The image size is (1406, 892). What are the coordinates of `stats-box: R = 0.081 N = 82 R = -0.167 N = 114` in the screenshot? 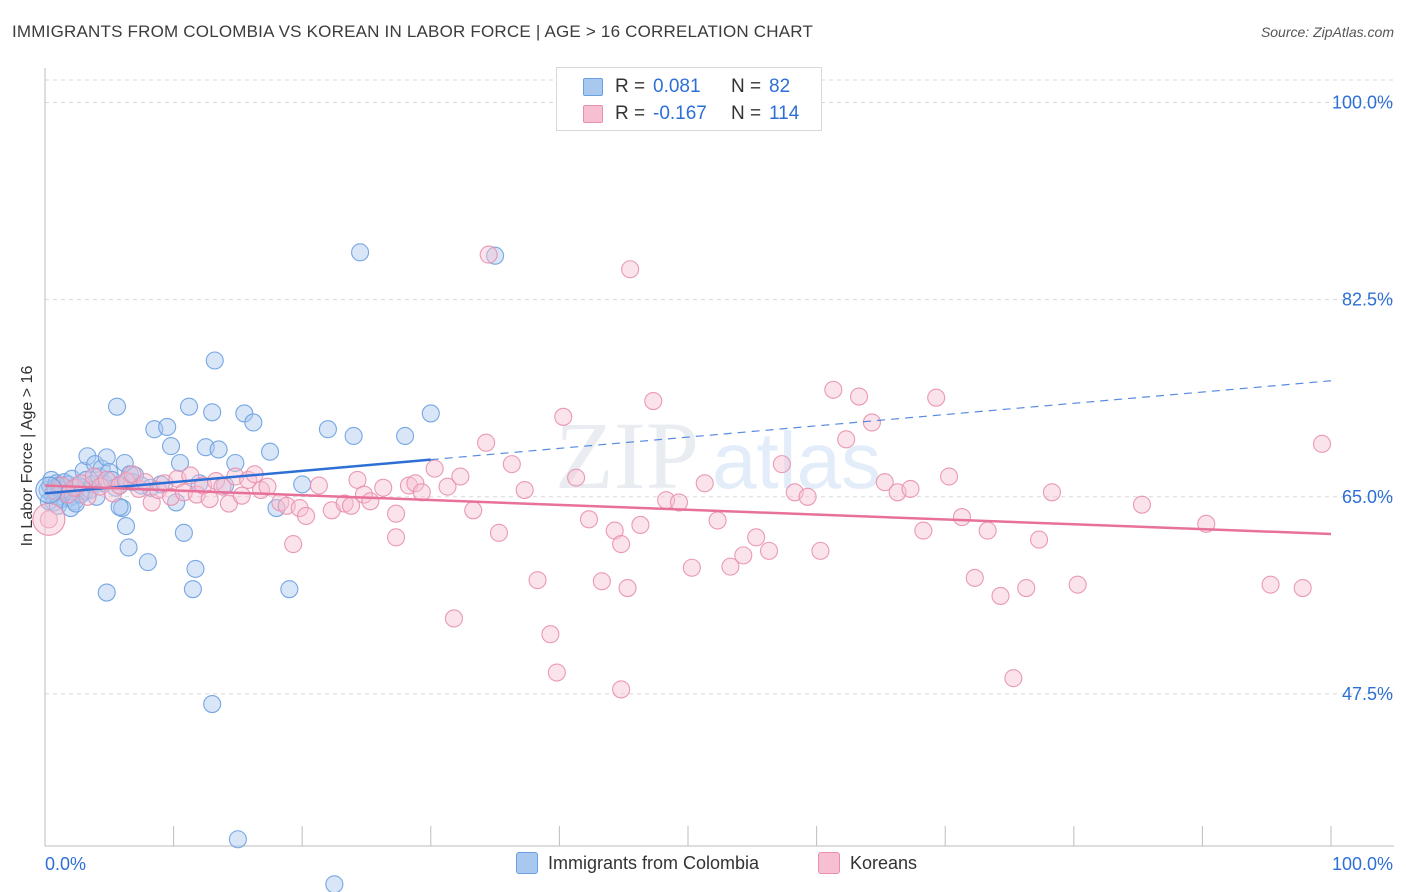 It's located at (689, 99).